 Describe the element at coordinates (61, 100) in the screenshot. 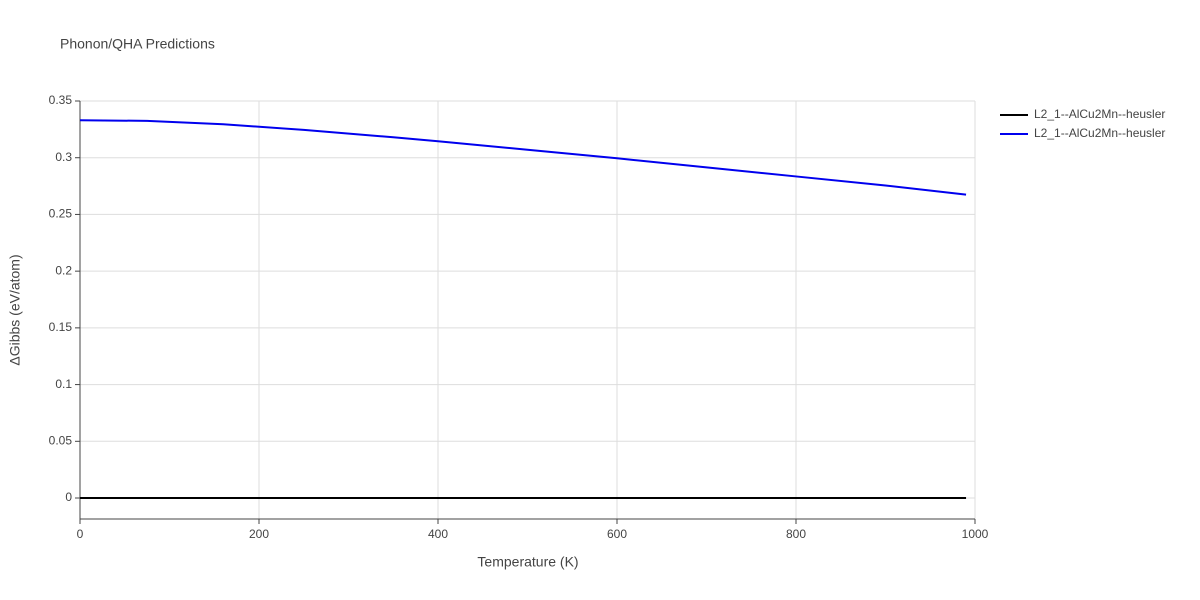

I see `y-tick-label: 0.35` at that location.